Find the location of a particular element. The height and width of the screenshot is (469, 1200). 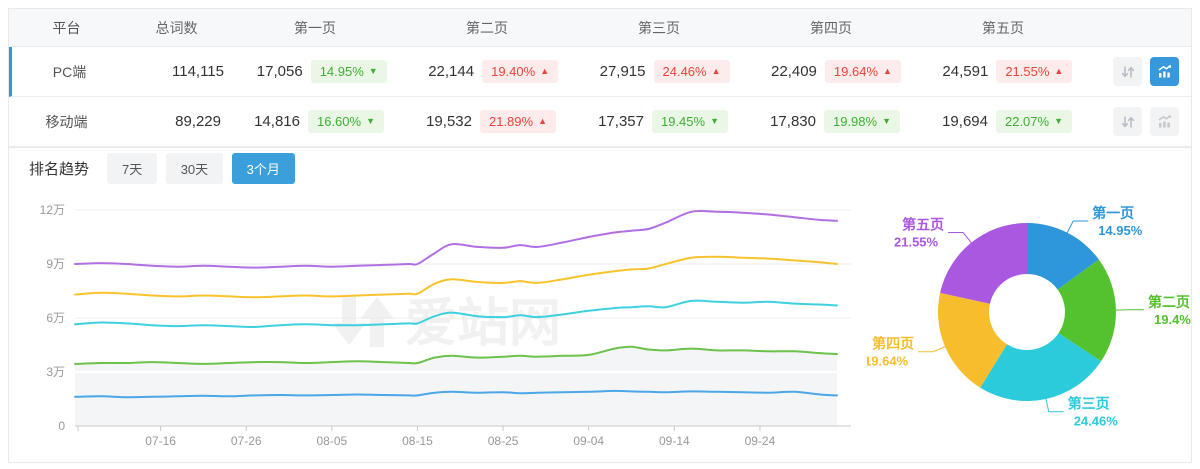

page2-cell: 22,144 19.40% ▲ is located at coordinates (488, 71).